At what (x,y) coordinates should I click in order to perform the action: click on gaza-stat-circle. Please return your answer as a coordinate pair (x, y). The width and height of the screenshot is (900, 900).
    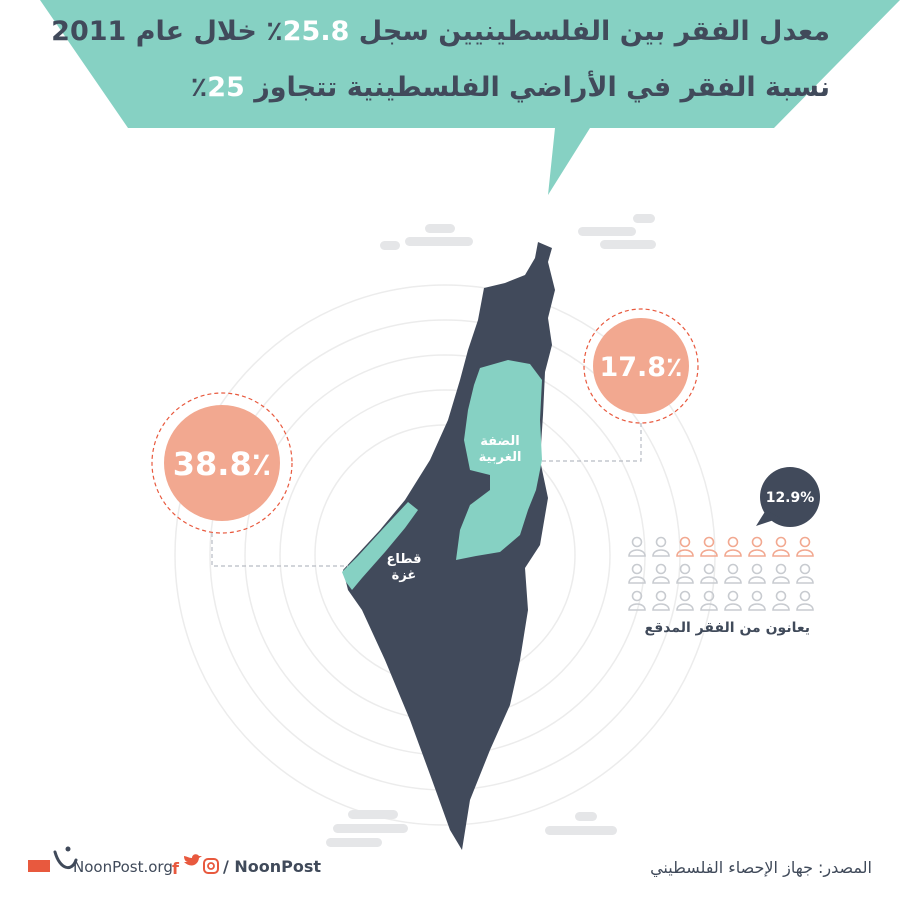
    Looking at the image, I should click on (222, 463).